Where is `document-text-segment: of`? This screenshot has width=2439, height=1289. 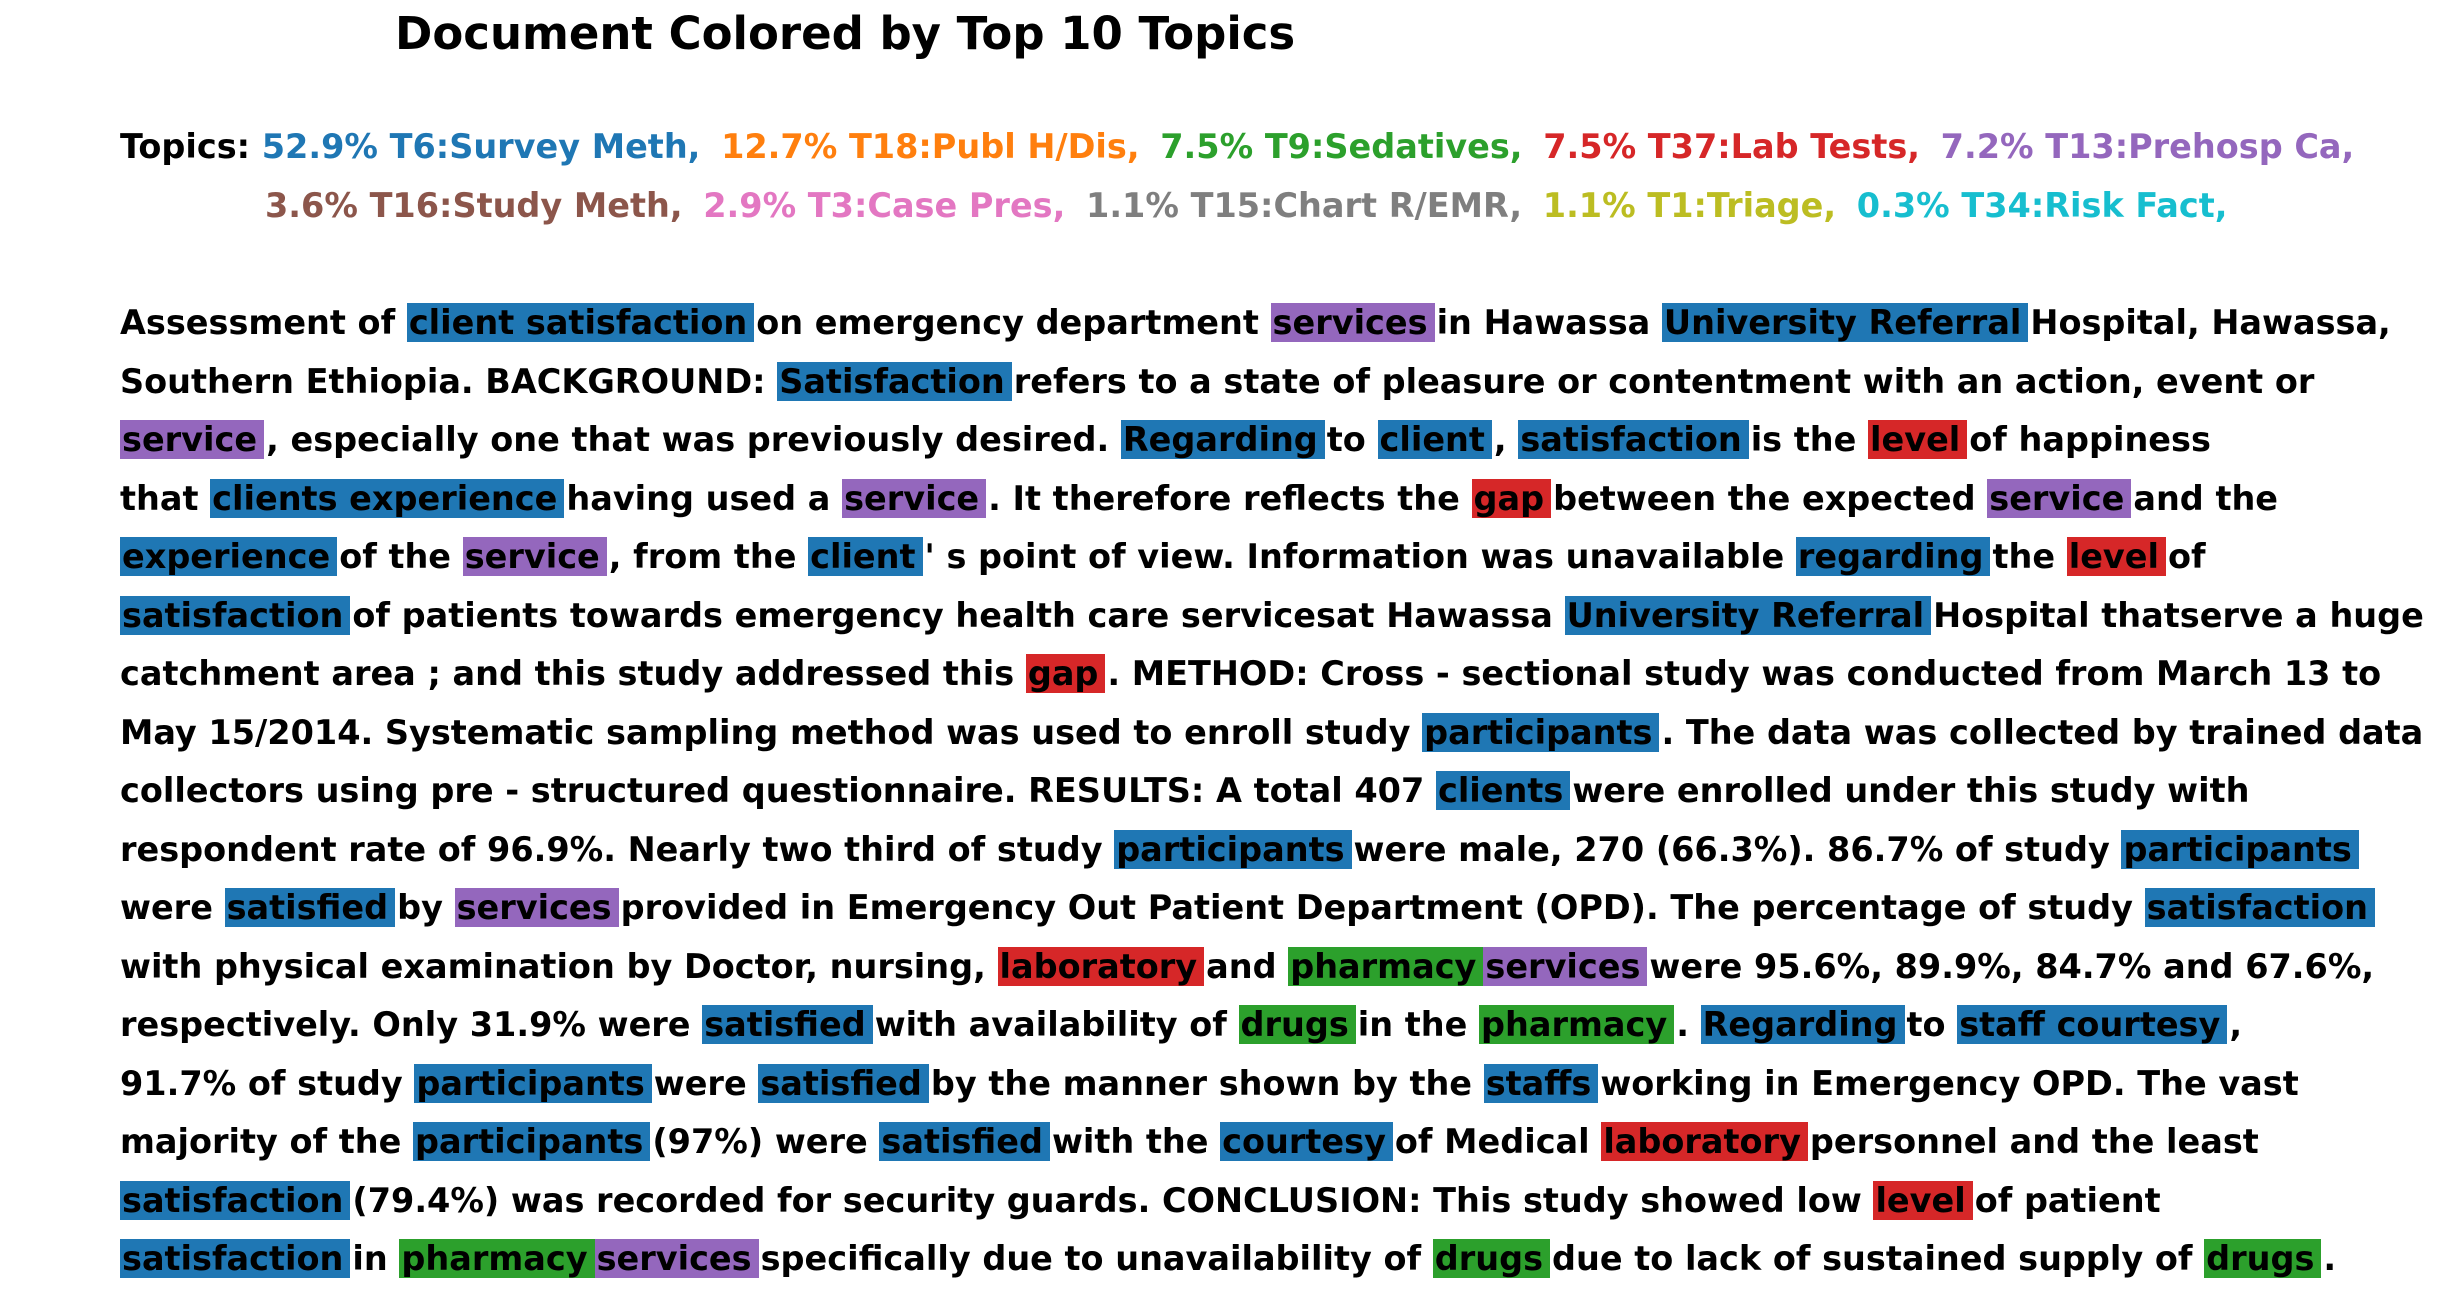
document-text-segment: of is located at coordinates (2186, 556).